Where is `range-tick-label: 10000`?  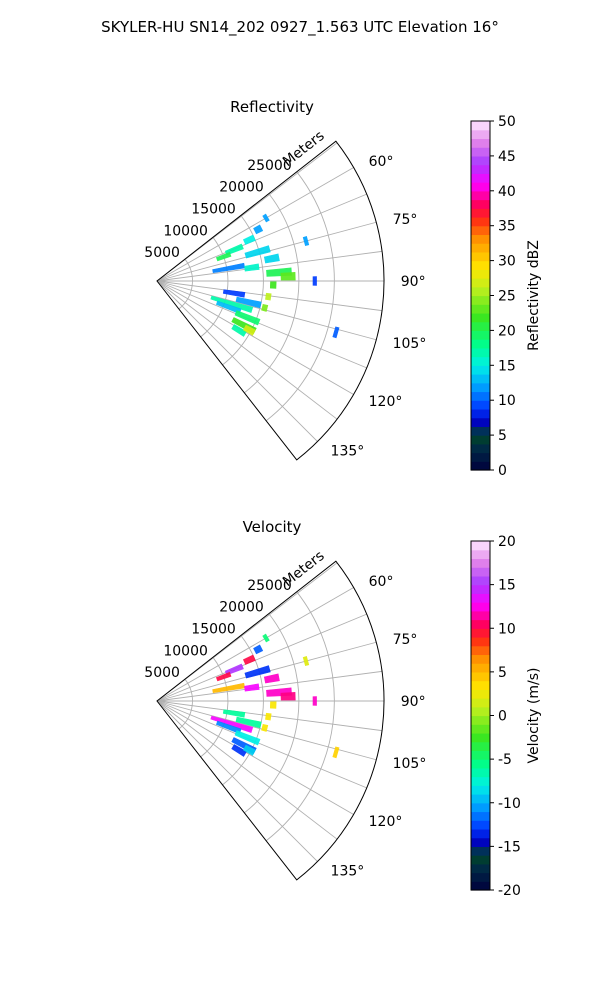 range-tick-label: 10000 is located at coordinates (185, 651).